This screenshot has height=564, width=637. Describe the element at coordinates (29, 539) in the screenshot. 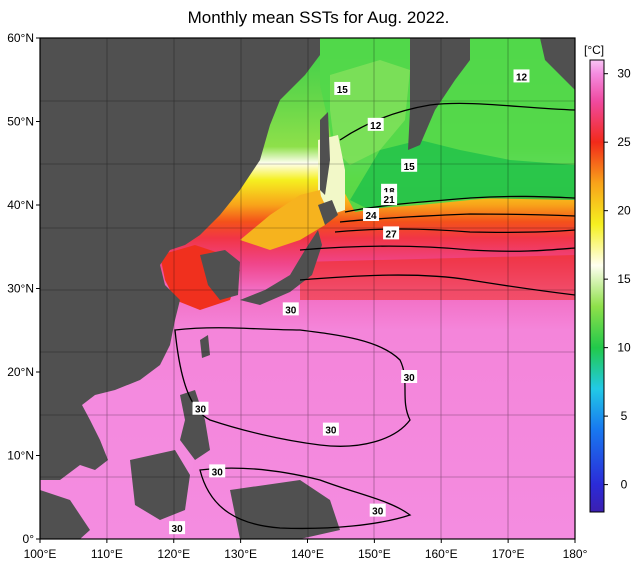

I see `lat-tick-label: 0°` at that location.